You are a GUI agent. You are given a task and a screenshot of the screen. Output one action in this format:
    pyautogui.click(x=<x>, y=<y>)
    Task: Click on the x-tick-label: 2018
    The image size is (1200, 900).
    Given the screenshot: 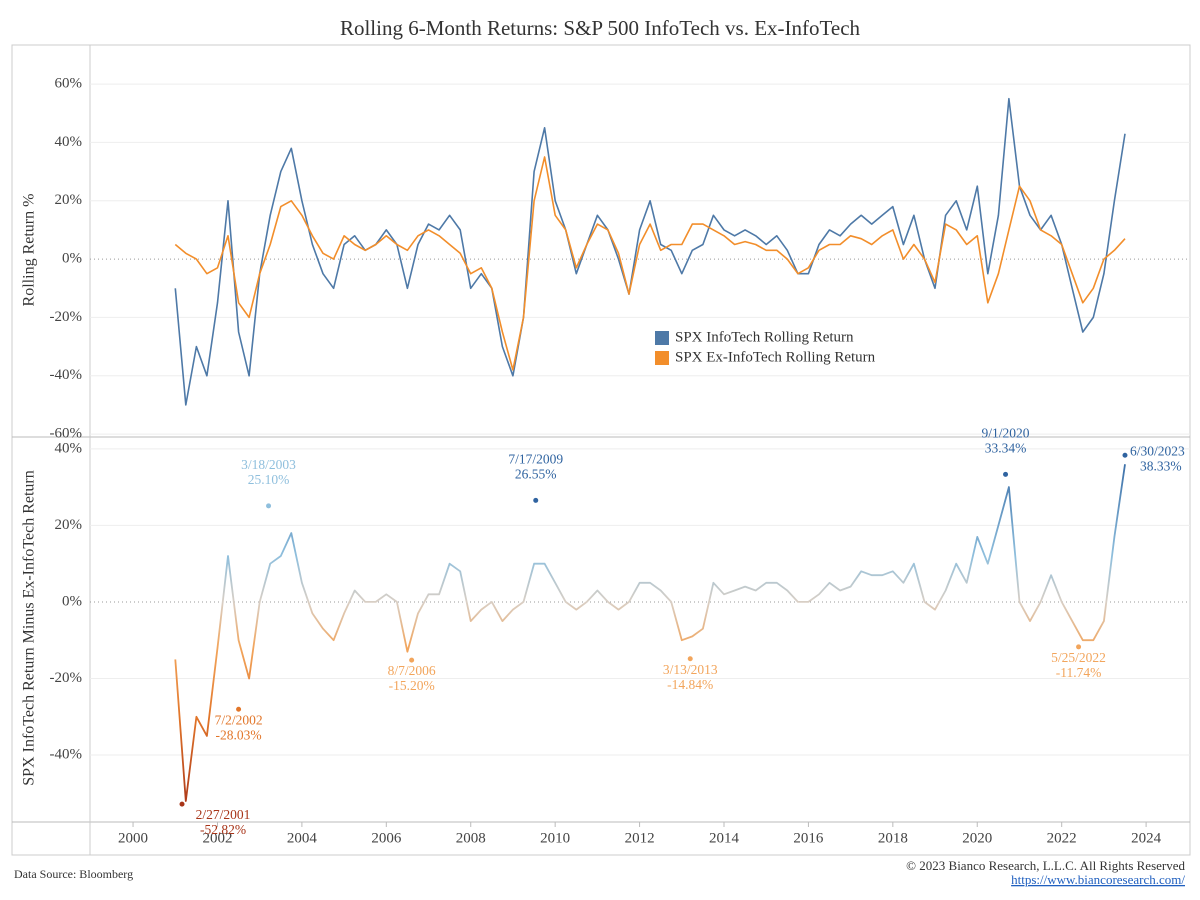 What is the action you would take?
    pyautogui.click(x=893, y=838)
    